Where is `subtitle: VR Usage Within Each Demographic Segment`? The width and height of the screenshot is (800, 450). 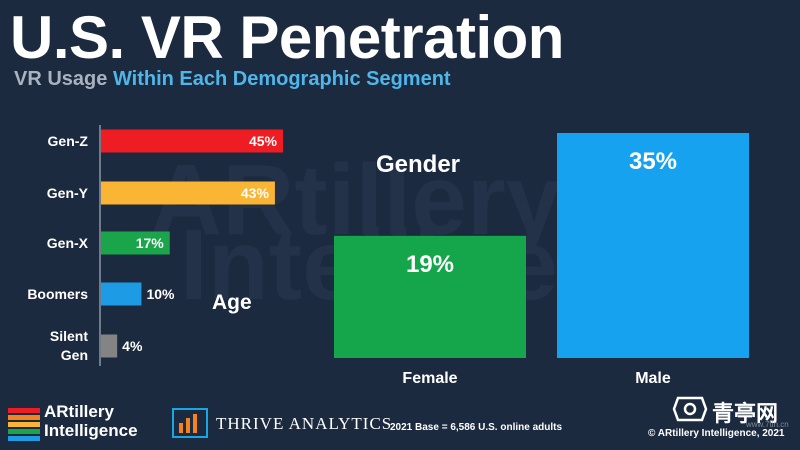
subtitle: VR Usage Within Each Demographic Segment is located at coordinates (232, 79).